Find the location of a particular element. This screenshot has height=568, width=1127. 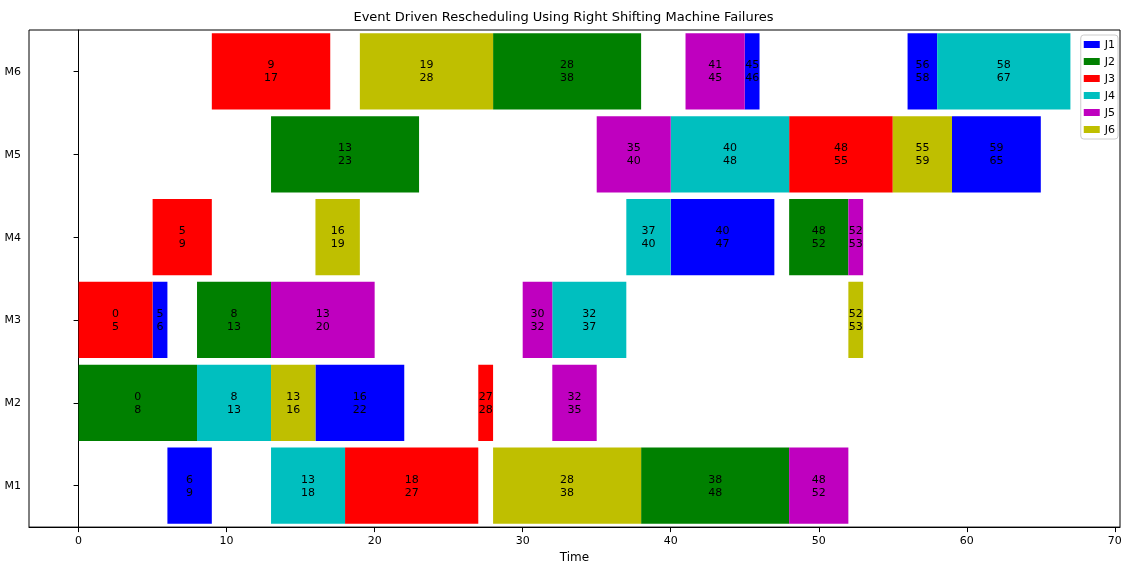

x-axis-title: Time is located at coordinates (574, 557).